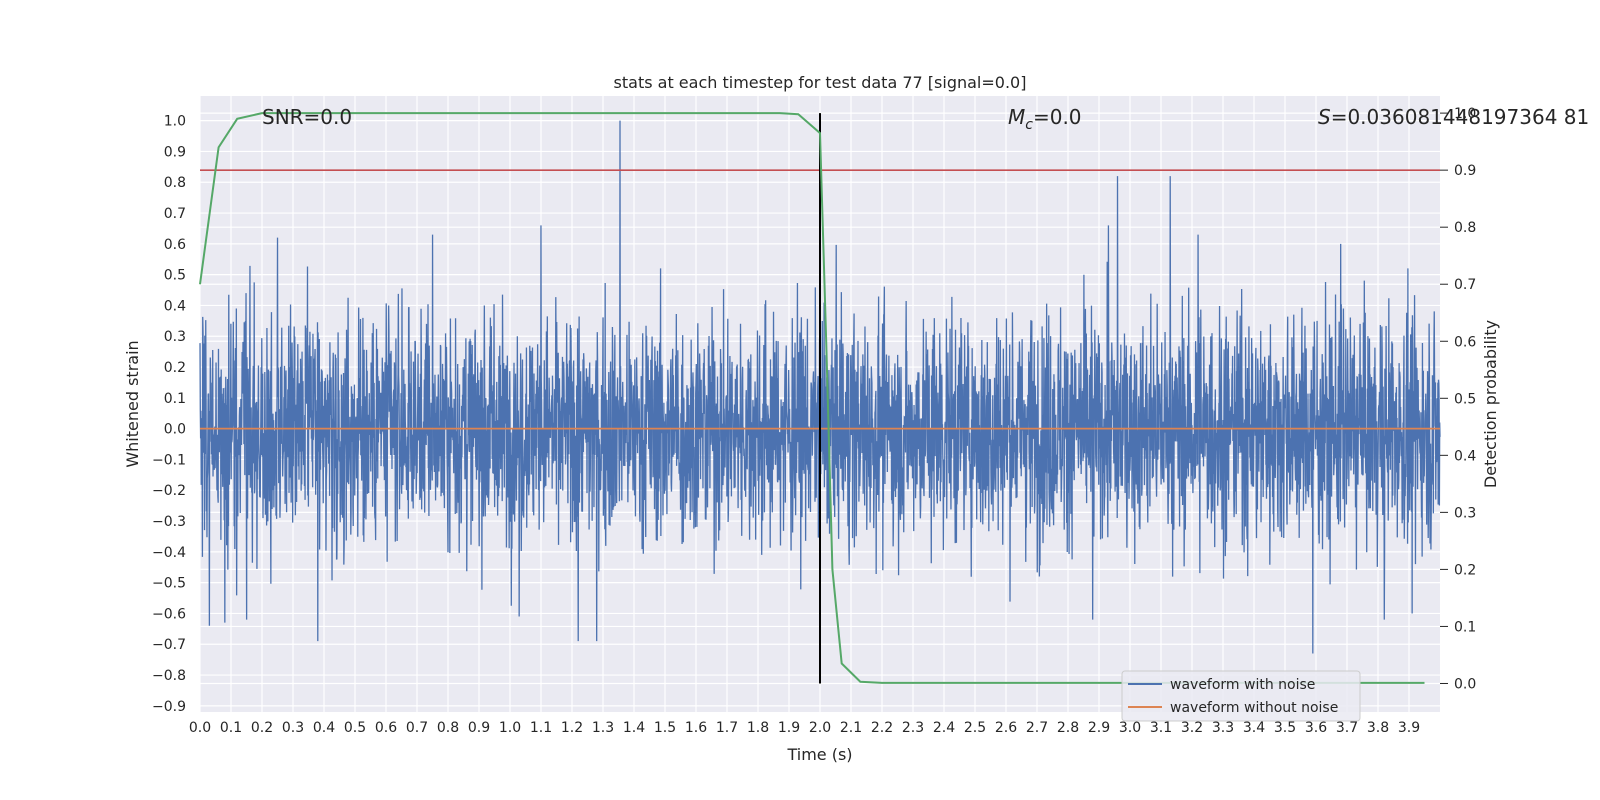  I want to click on y-tick-label: 0.2, so click(175, 368).